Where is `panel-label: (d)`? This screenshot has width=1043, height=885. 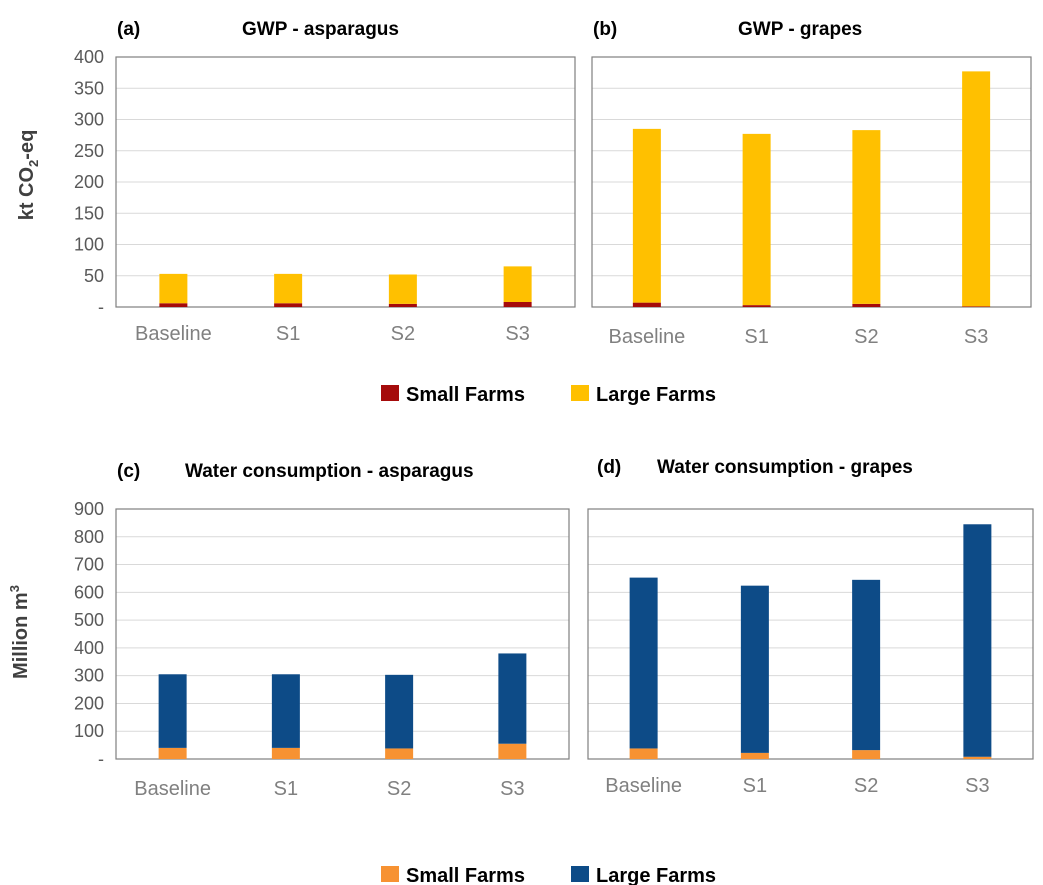 panel-label: (d) is located at coordinates (609, 467).